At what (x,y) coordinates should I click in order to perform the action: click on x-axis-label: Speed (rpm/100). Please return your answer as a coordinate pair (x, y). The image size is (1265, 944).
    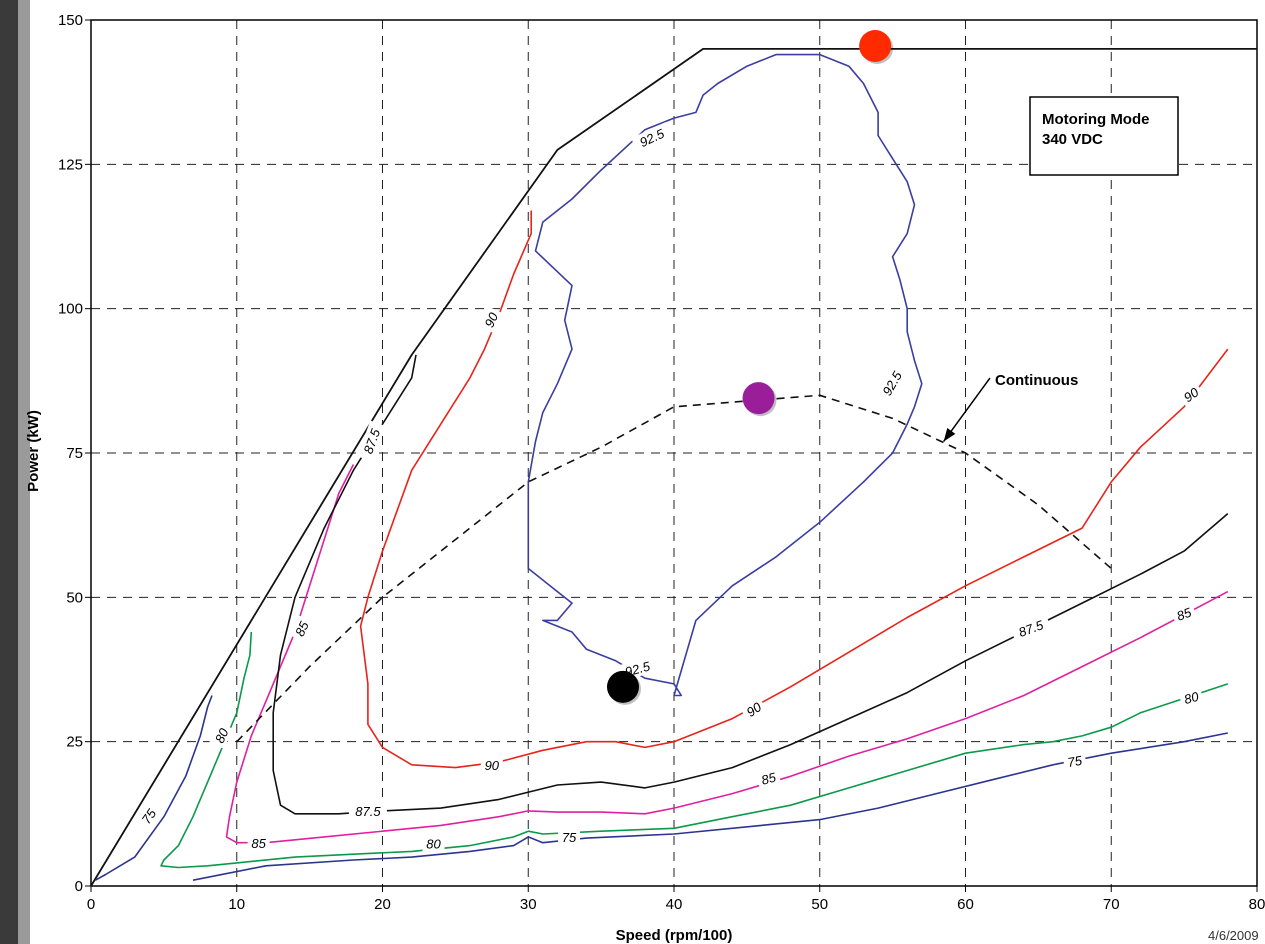
    Looking at the image, I should click on (674, 935).